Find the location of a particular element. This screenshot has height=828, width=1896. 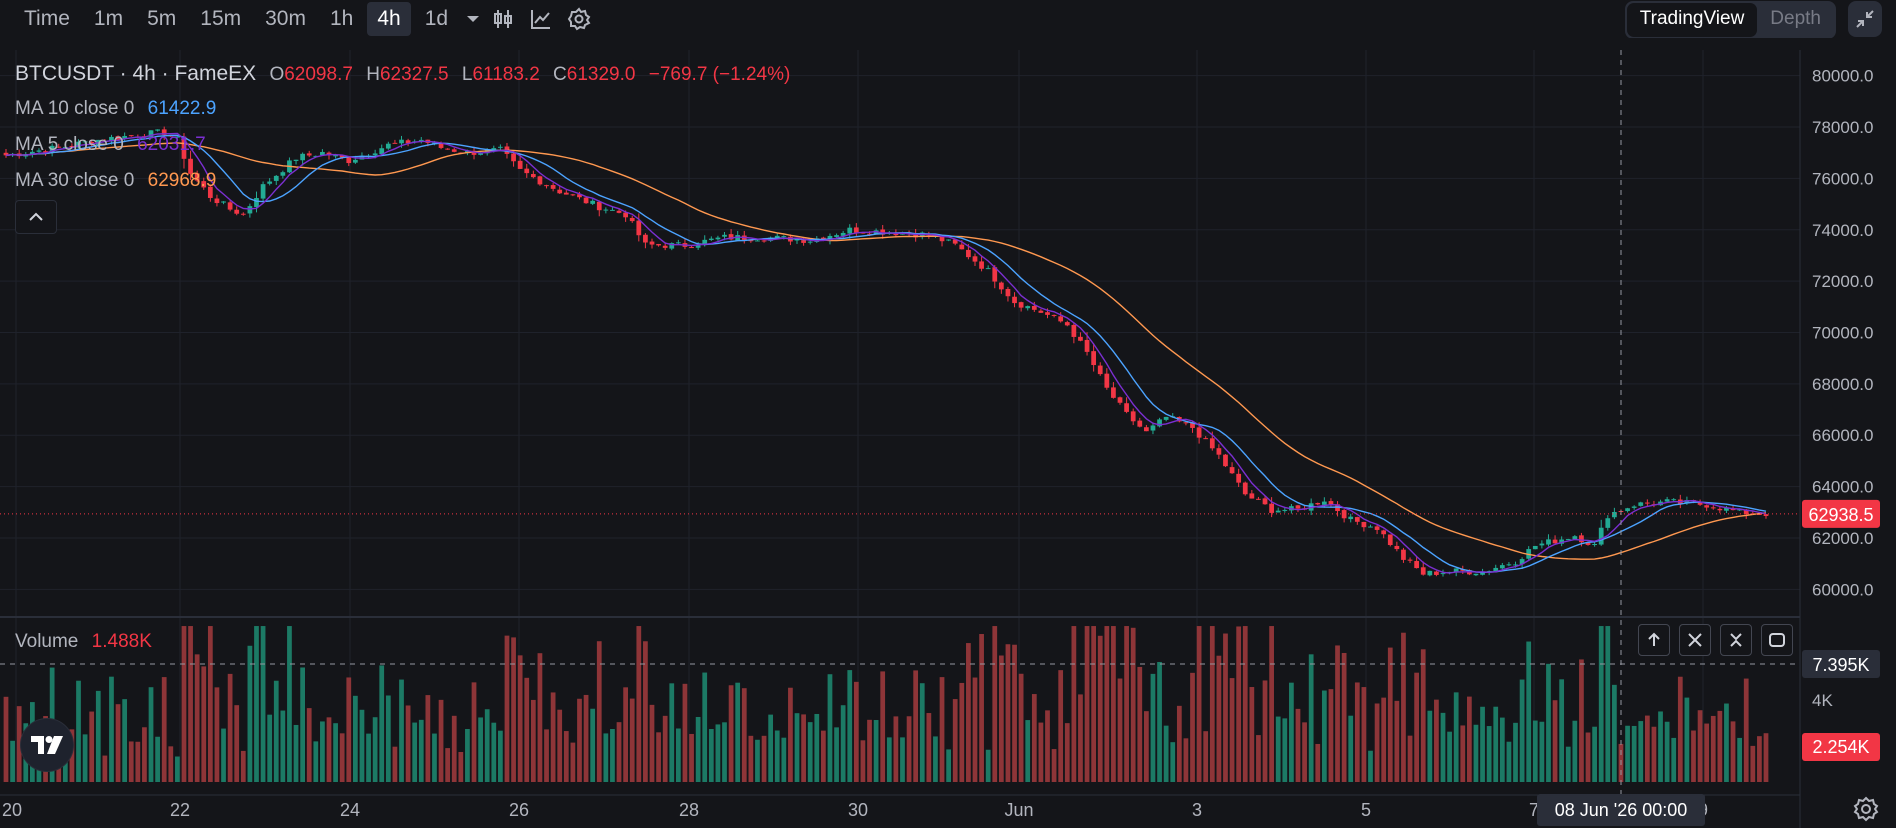

price-tick-label: 74000.0 is located at coordinates (1842, 230).